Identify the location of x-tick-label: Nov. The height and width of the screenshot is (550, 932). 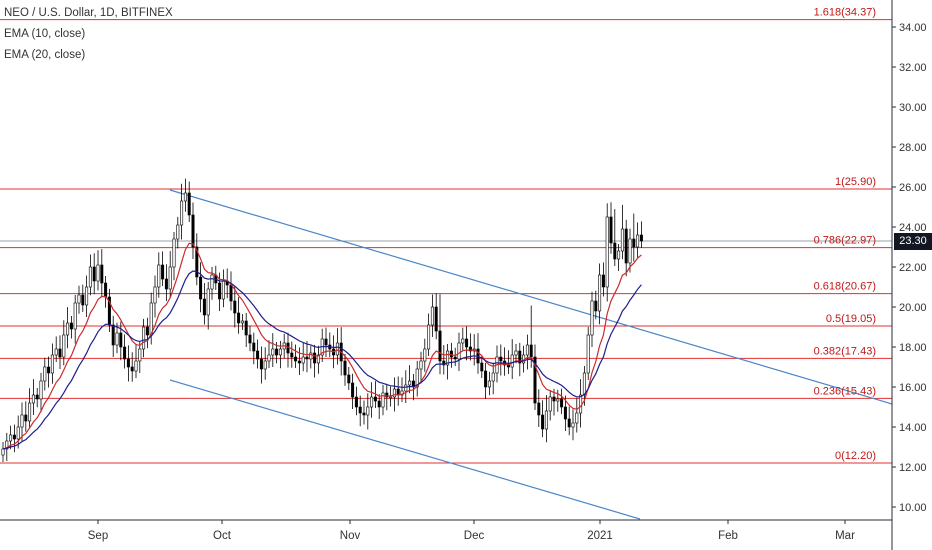
(350, 536).